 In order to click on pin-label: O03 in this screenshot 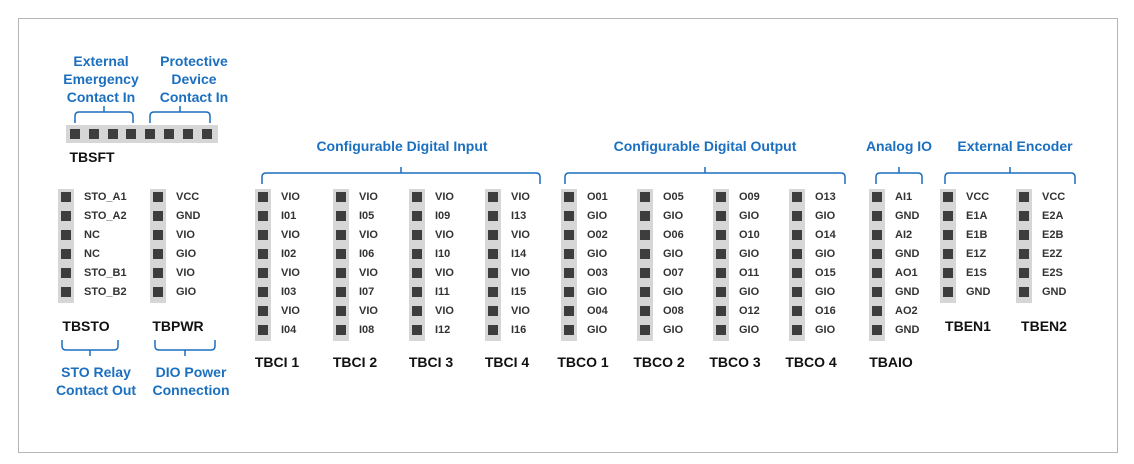, I will do `click(597, 273)`.